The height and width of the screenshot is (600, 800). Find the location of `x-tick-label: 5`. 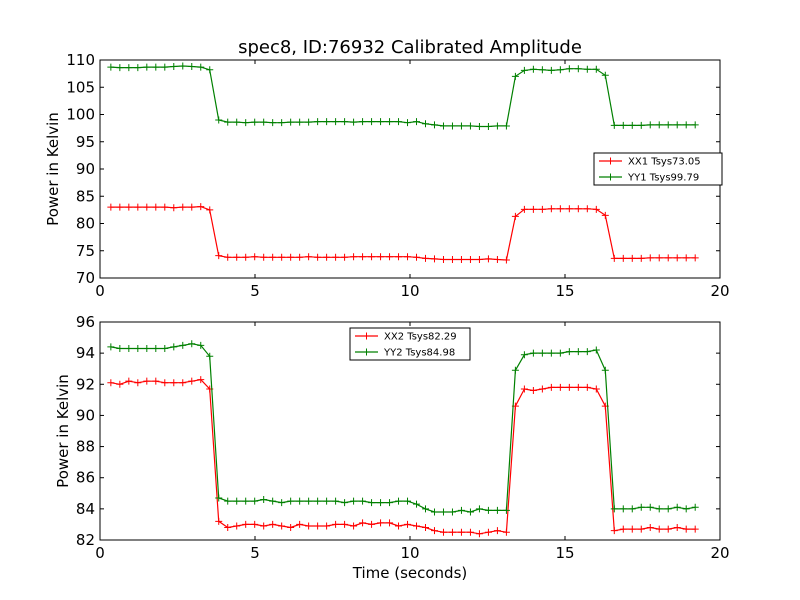

x-tick-label: 5 is located at coordinates (255, 553).